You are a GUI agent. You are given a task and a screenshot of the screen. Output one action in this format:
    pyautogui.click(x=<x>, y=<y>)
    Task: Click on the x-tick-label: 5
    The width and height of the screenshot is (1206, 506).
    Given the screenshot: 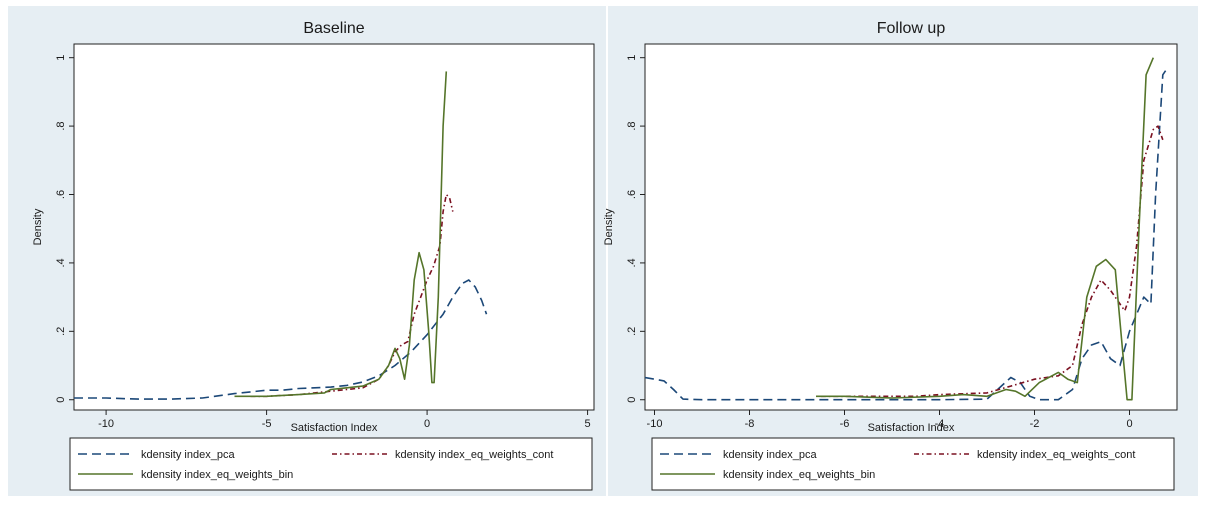 What is the action you would take?
    pyautogui.click(x=588, y=424)
    